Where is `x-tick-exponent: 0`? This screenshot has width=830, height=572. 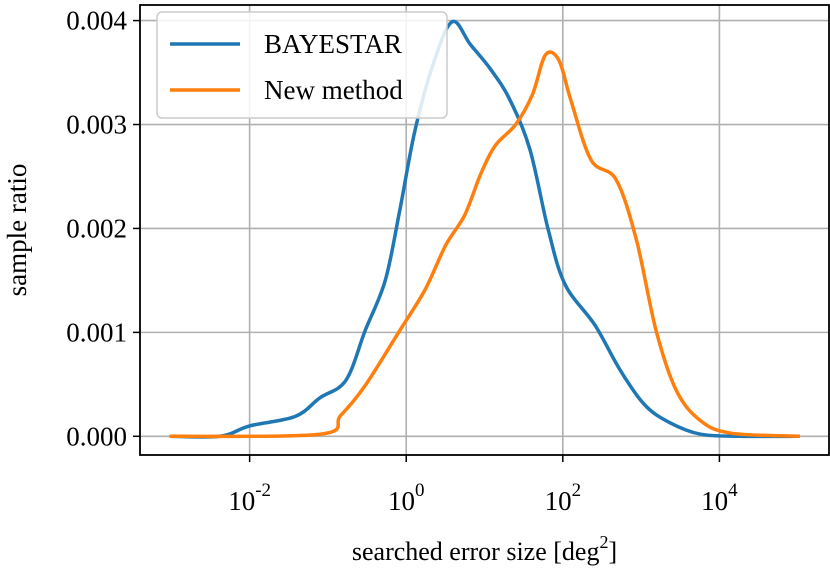
x-tick-exponent: 0 is located at coordinates (420, 490).